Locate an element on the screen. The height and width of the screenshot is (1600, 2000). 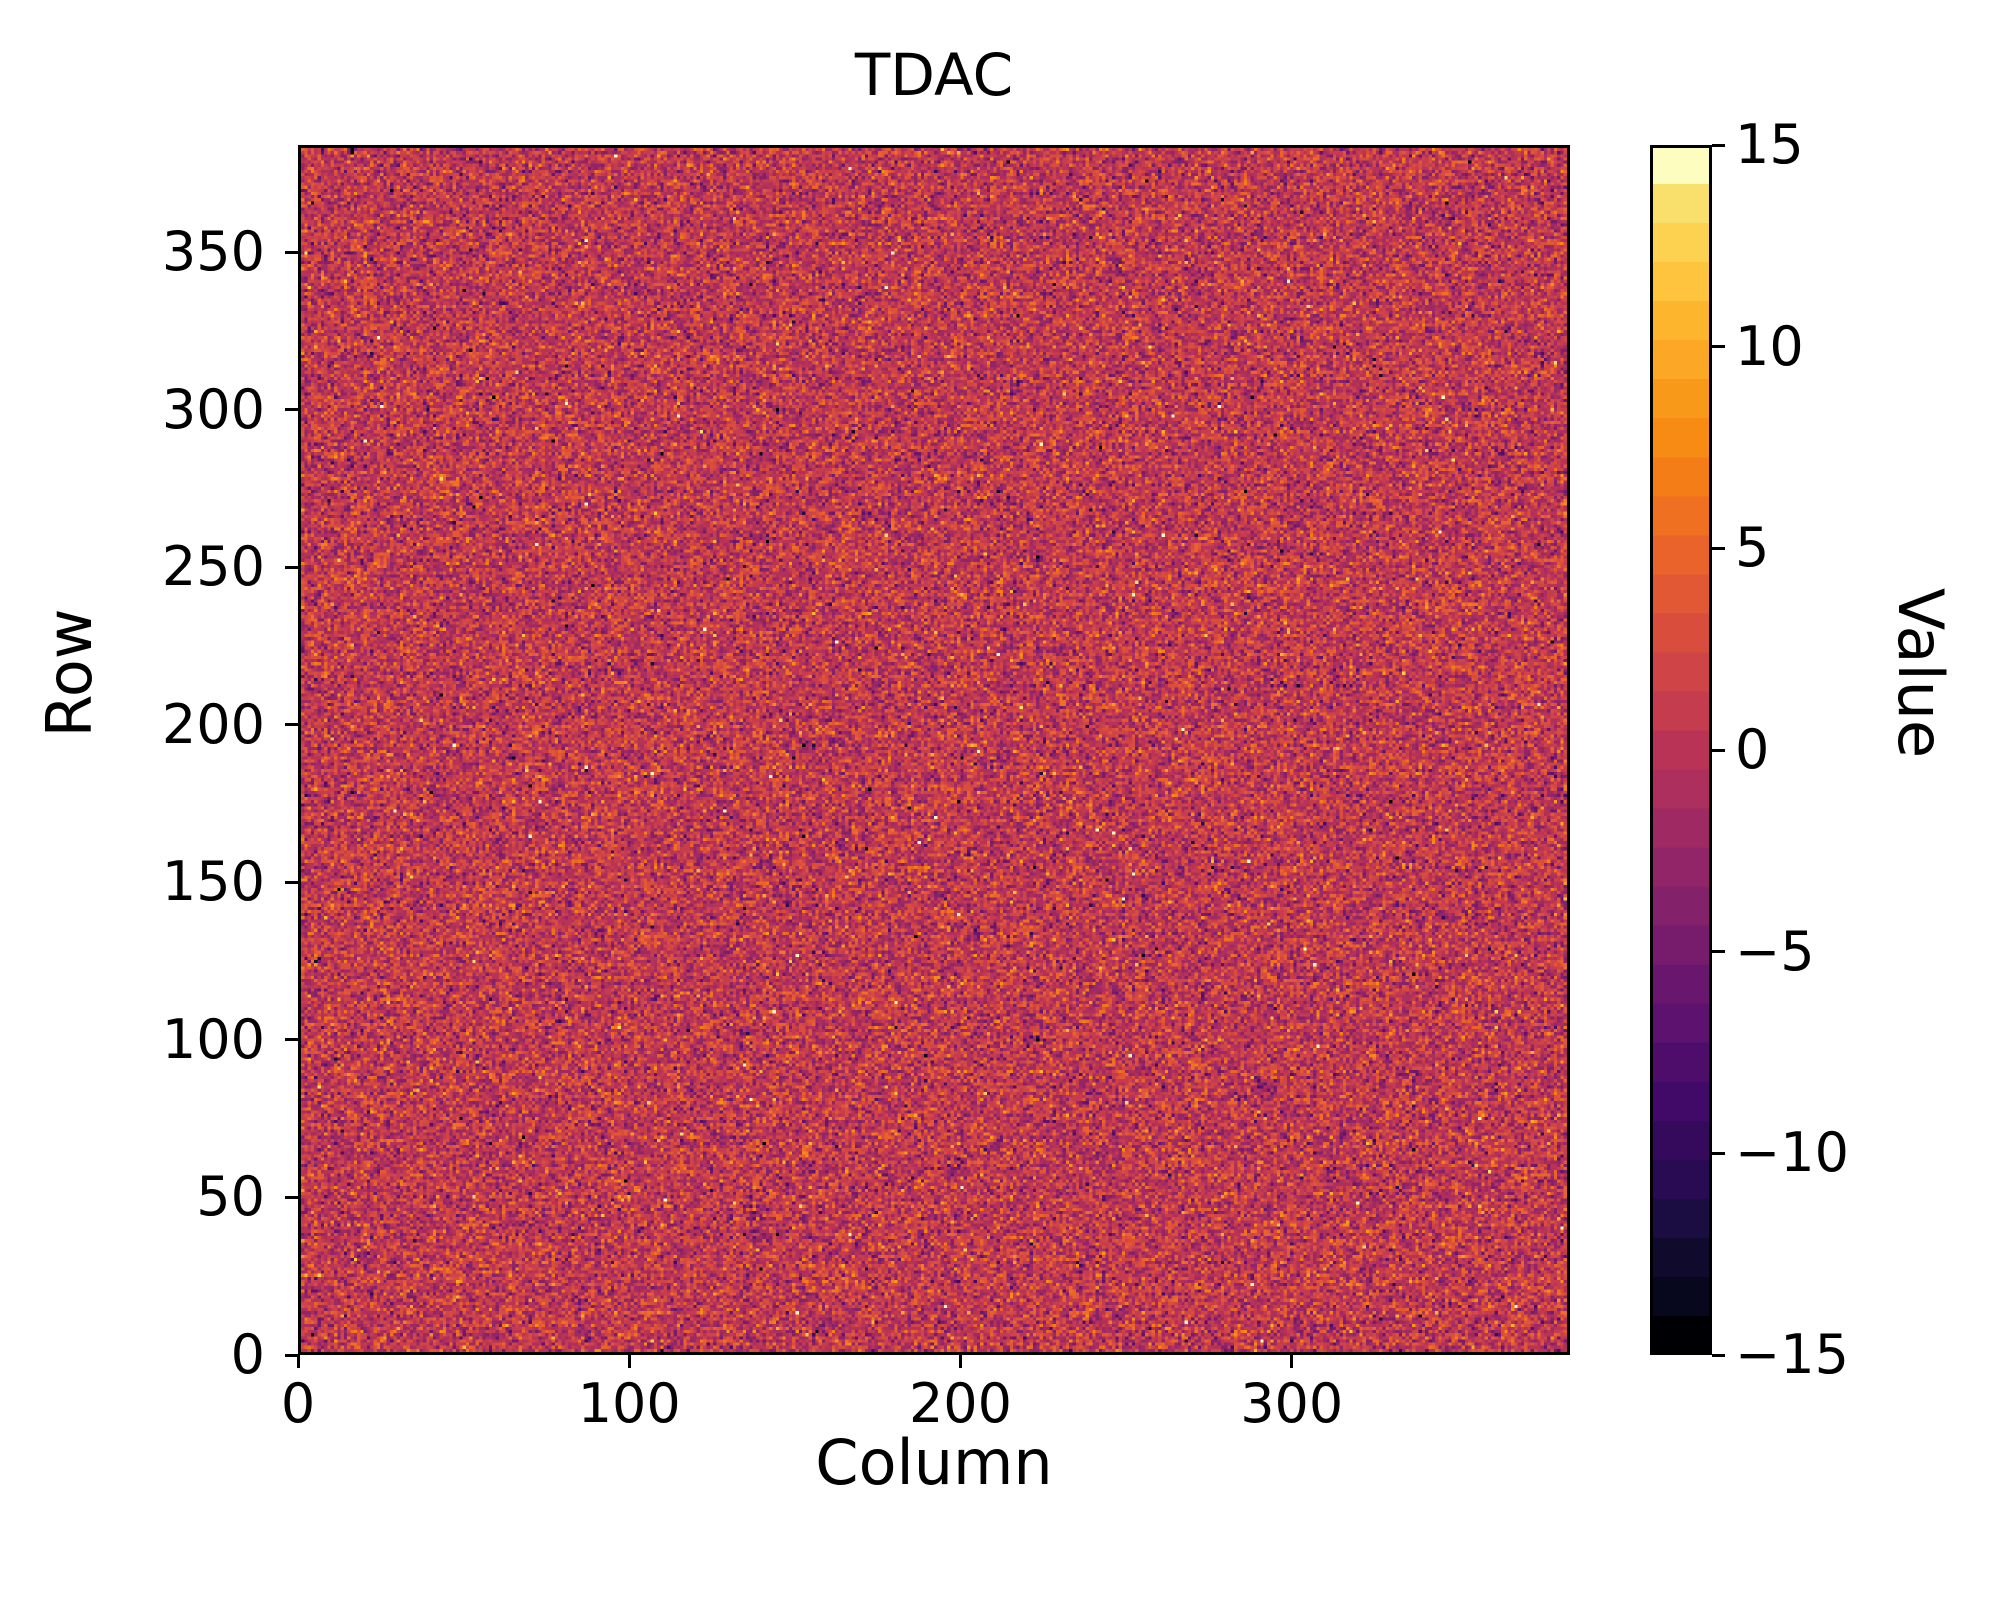
y-tick-label: 50 is located at coordinates (230, 1197).